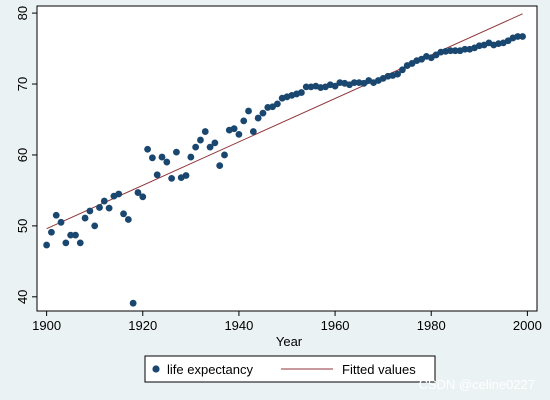 The width and height of the screenshot is (550, 400). Describe the element at coordinates (290, 369) in the screenshot. I see `legend: life expectancy Fitted values` at that location.